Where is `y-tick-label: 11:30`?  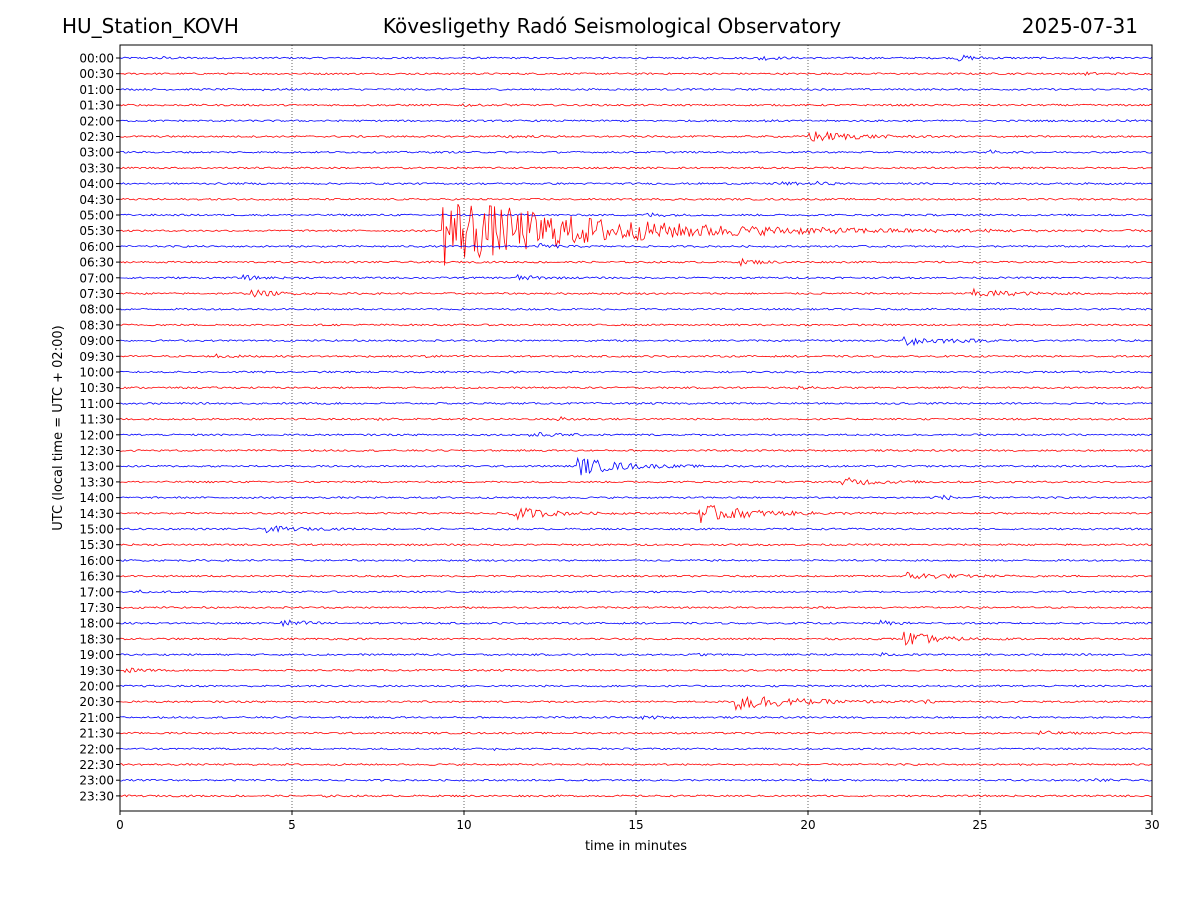
y-tick-label: 11:30 is located at coordinates (96, 420).